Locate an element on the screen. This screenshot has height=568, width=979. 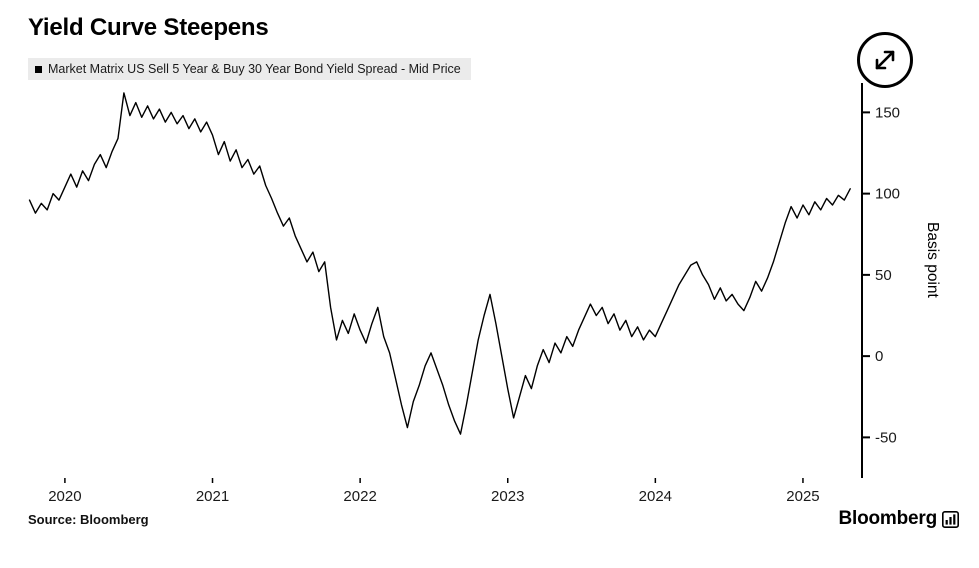
x-tick-label: 2022 is located at coordinates (359, 496).